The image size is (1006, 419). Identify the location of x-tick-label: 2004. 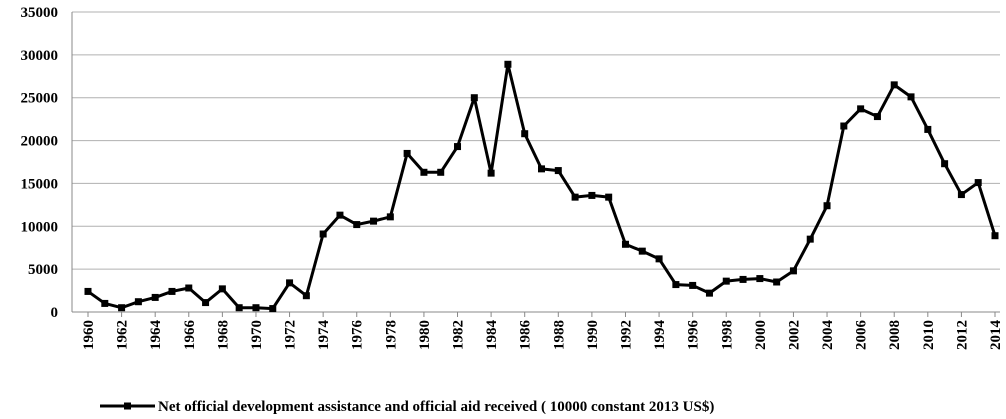
(828, 335).